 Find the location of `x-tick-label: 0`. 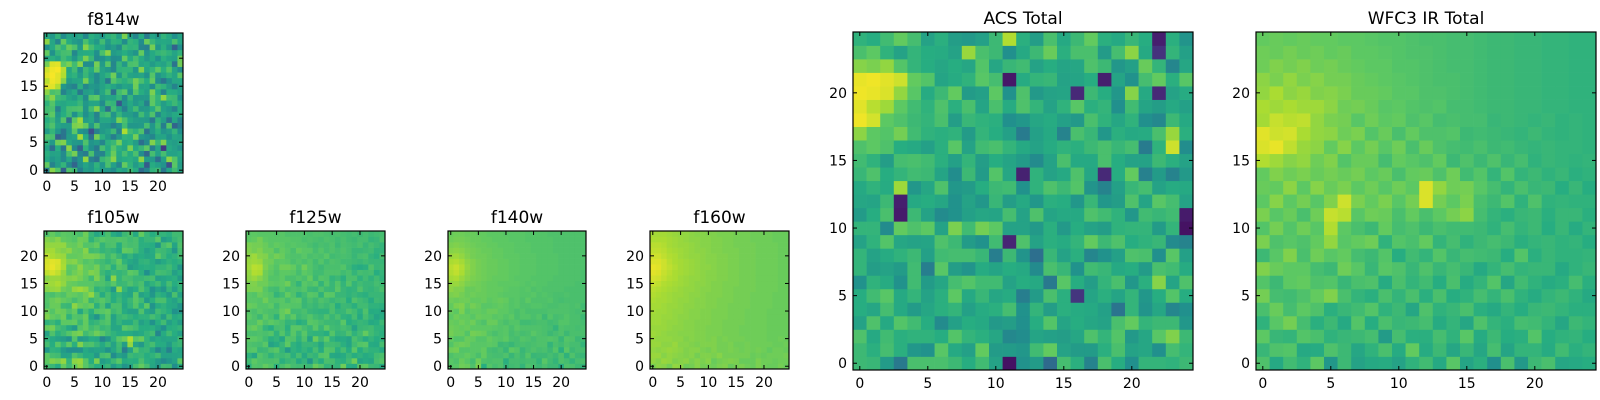

x-tick-label: 0 is located at coordinates (46, 383).